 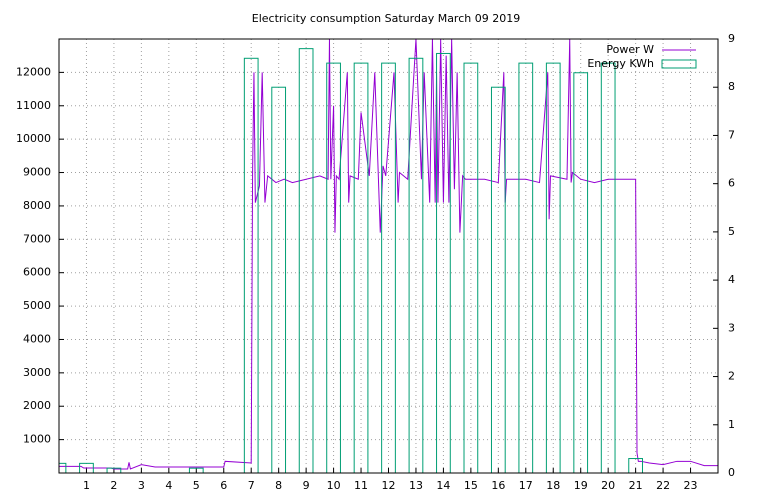 What do you see at coordinates (37, 338) in the screenshot?
I see `y-tick-label: 4000` at bounding box center [37, 338].